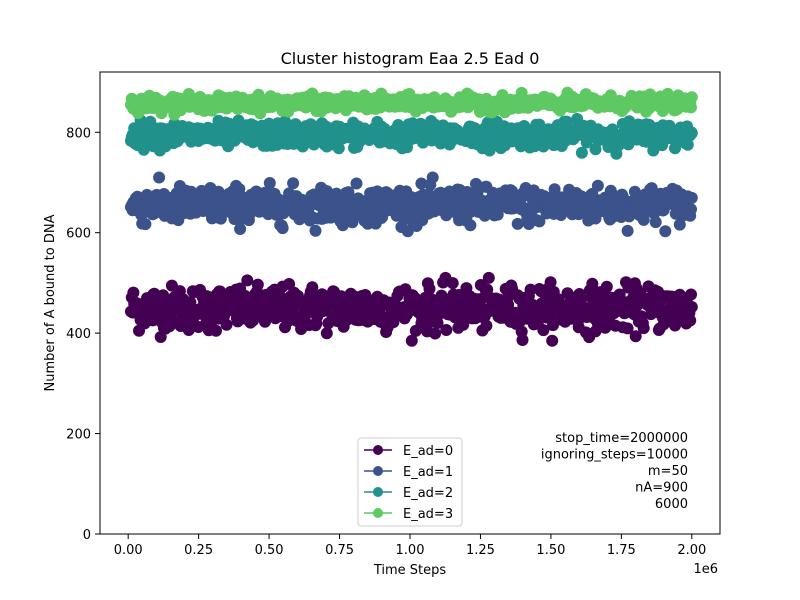 Image resolution: width=800 pixels, height=600 pixels. Describe the element at coordinates (614, 455) in the screenshot. I see `annotation-line: ignoring_steps=10000` at that location.